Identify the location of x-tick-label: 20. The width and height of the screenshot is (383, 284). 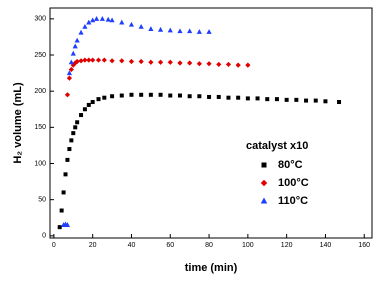
(93, 245).